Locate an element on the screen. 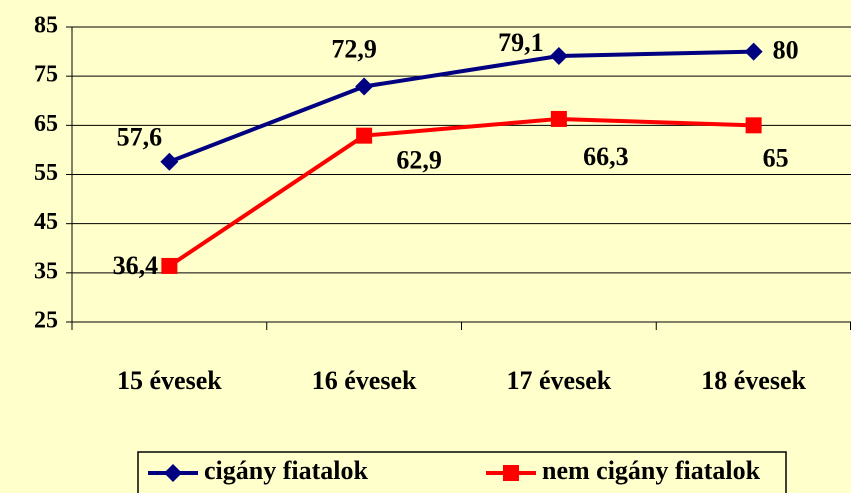  y-tick-label: 25 is located at coordinates (46, 321).